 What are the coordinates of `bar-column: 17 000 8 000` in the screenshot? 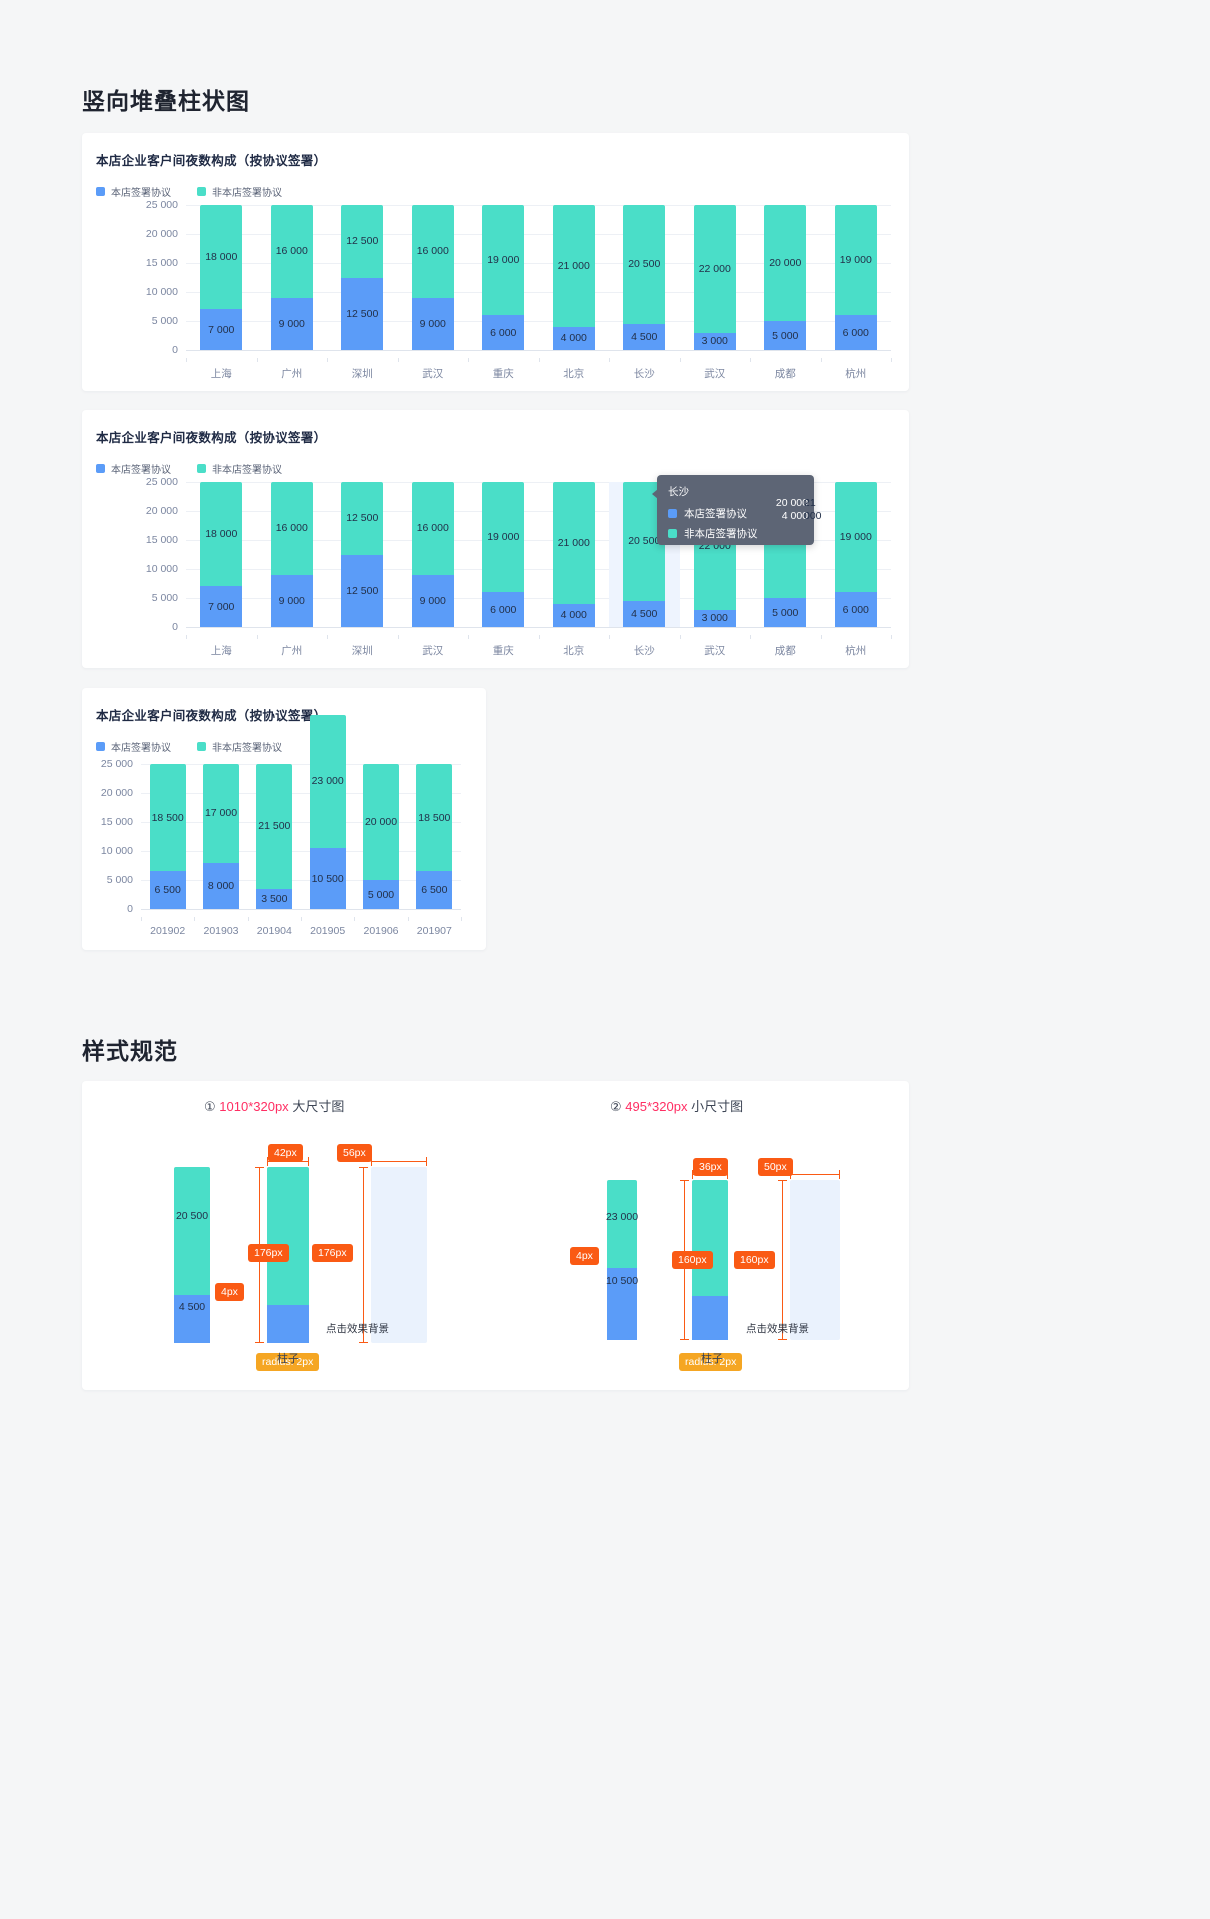 It's located at (221, 836).